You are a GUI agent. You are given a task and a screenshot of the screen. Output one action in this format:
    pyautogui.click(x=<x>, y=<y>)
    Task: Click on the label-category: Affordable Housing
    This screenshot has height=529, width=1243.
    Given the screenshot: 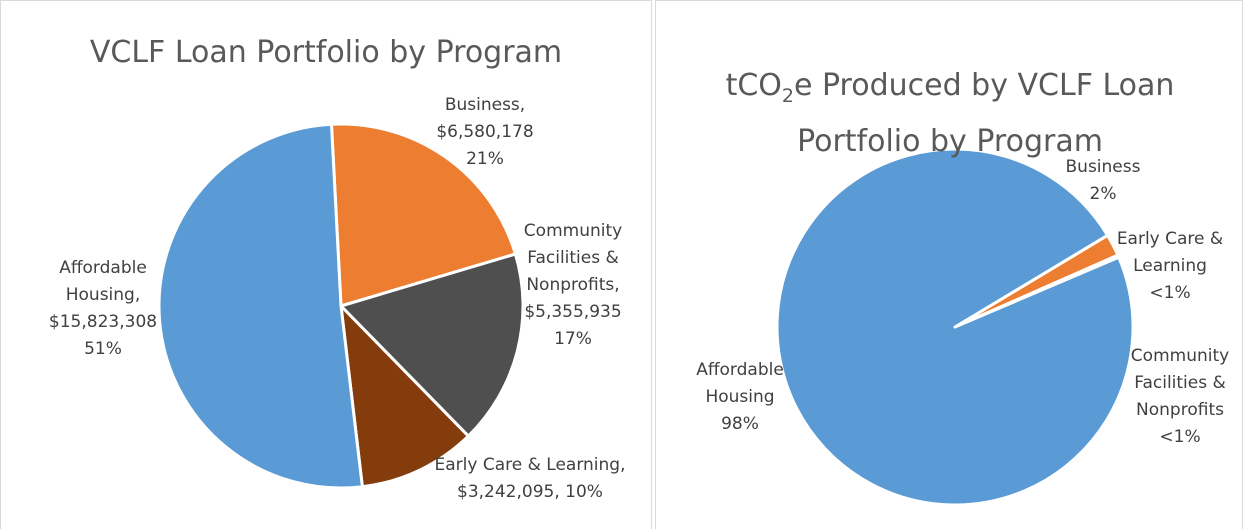 What is the action you would take?
    pyautogui.click(x=740, y=383)
    